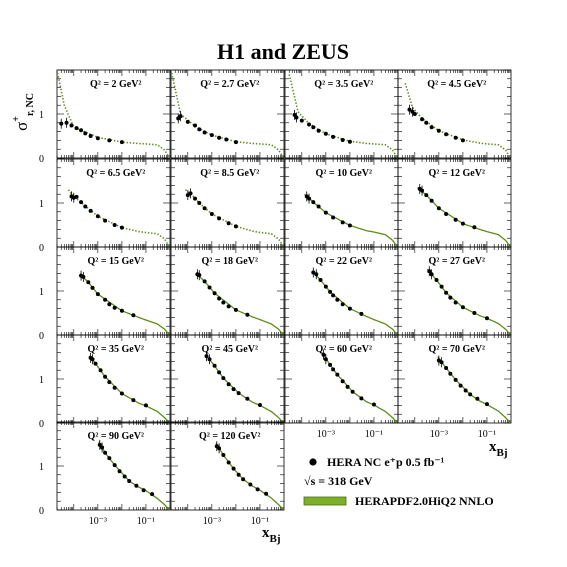  Describe the element at coordinates (229, 173) in the screenshot. I see `panel-q2-label: Q² = 8.5 GeV²` at that location.